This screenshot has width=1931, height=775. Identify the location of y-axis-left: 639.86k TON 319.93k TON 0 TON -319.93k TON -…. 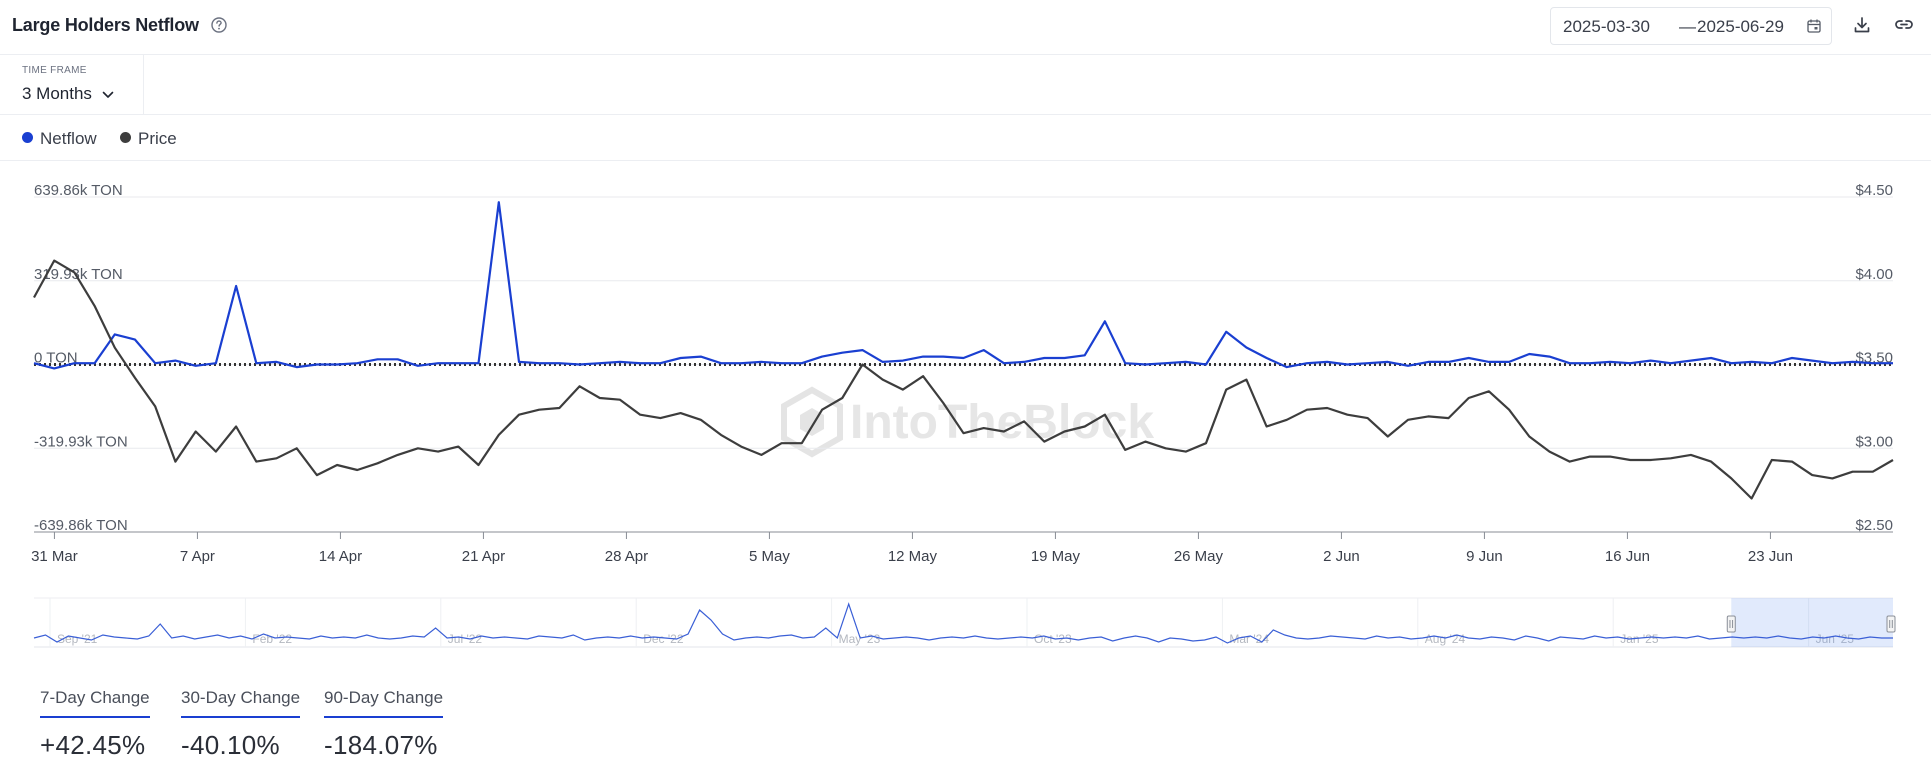
(81, 358).